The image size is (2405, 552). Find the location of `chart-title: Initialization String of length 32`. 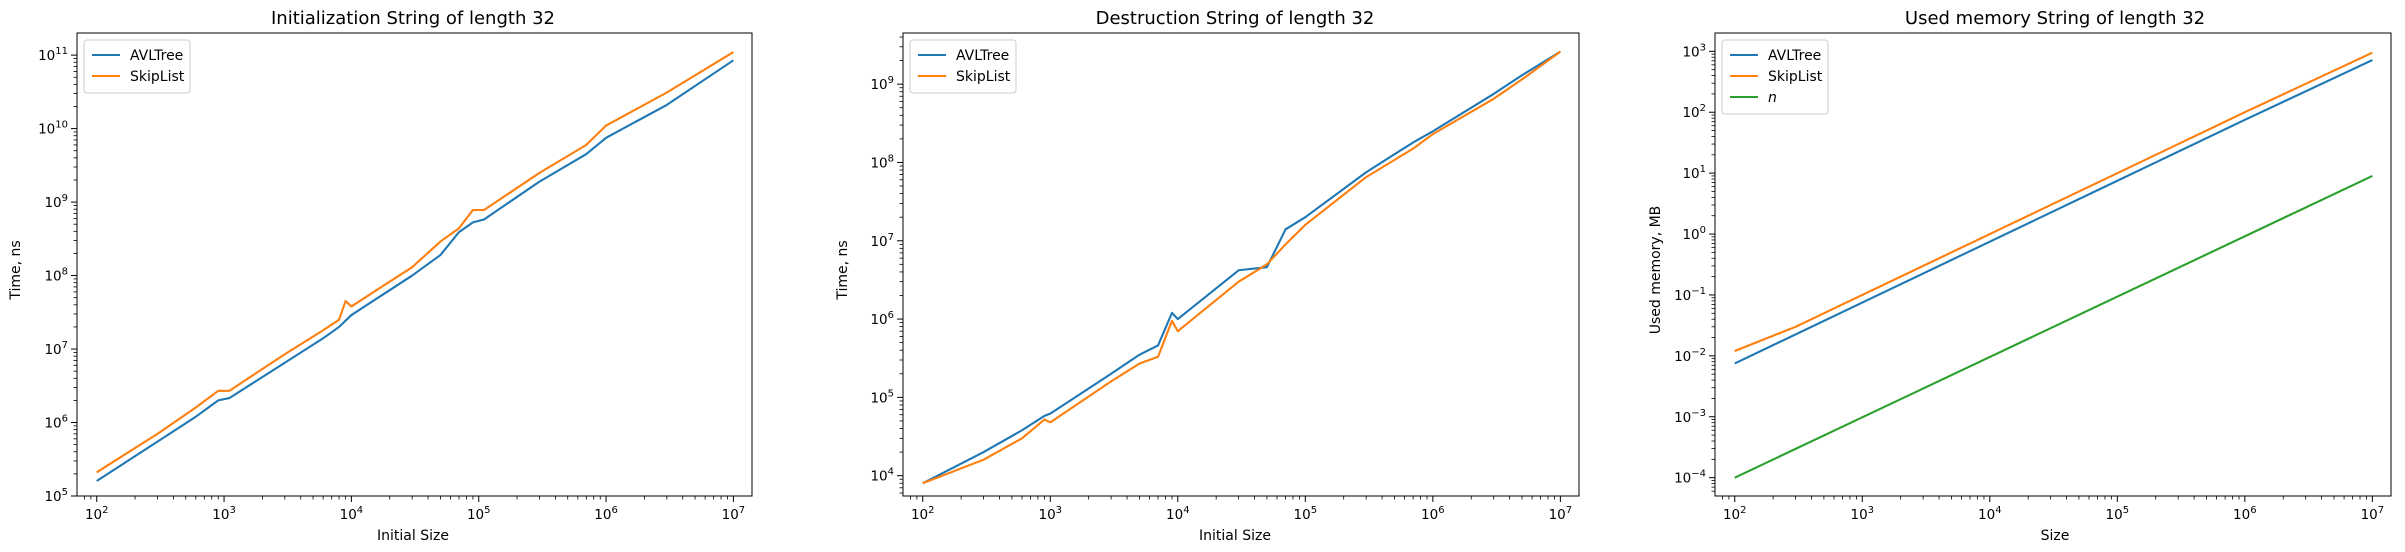

chart-title: Initialization String of length 32 is located at coordinates (413, 18).